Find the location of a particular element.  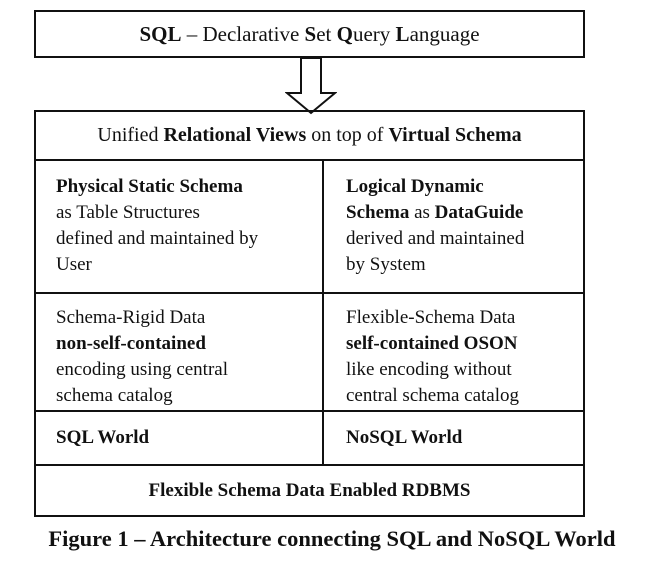

flexible-rdbms-box: Flexible Schema Data Enabled RDBMS is located at coordinates (309, 490).